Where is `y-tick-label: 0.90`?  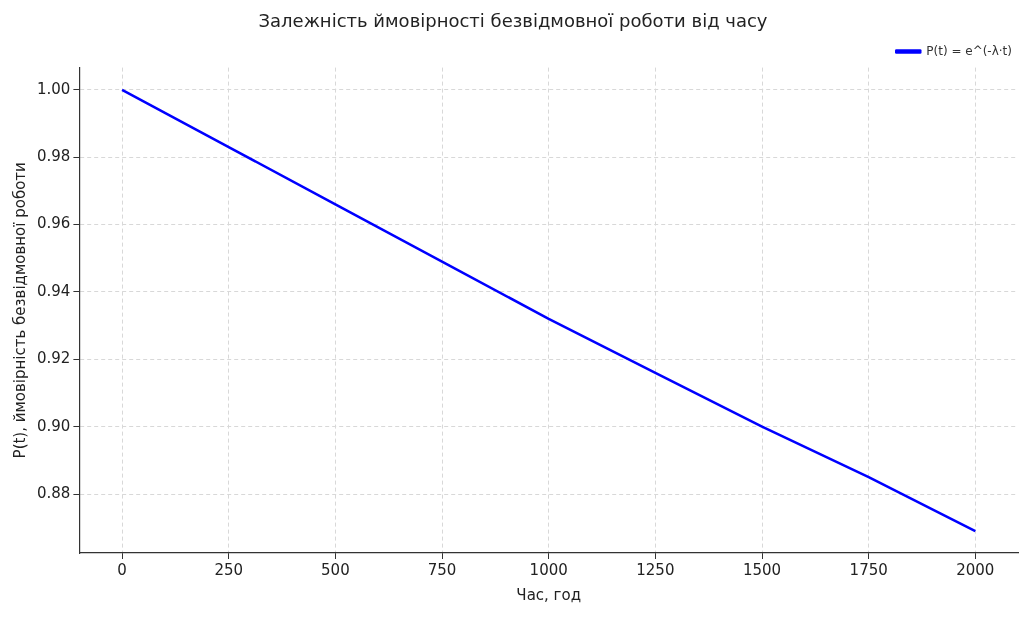 y-tick-label: 0.90 is located at coordinates (53, 425).